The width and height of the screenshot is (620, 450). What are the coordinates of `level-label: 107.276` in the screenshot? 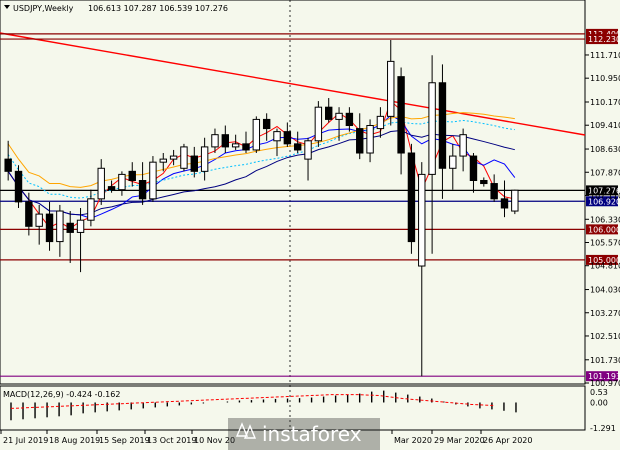 It's located at (604, 190).